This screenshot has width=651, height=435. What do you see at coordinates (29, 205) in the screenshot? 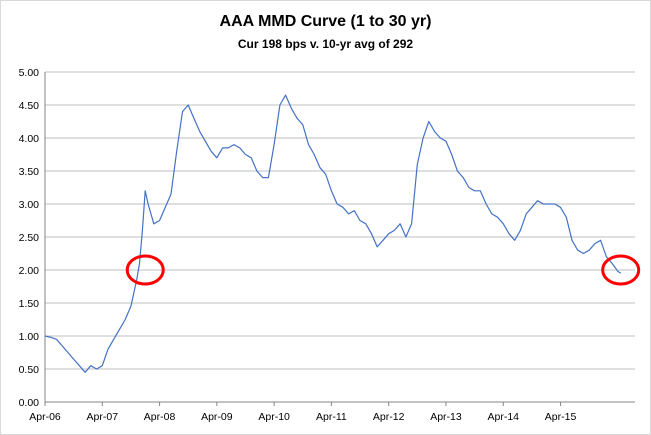
I see `y-tick-label: 3.00` at bounding box center [29, 205].